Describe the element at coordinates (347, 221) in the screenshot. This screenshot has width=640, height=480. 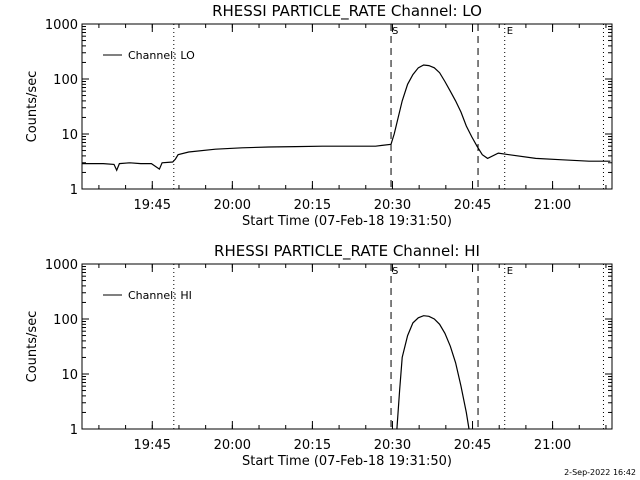
I see `panel-lo-xlabel: Start Time (07-Feb-18 19:31:50)` at that location.